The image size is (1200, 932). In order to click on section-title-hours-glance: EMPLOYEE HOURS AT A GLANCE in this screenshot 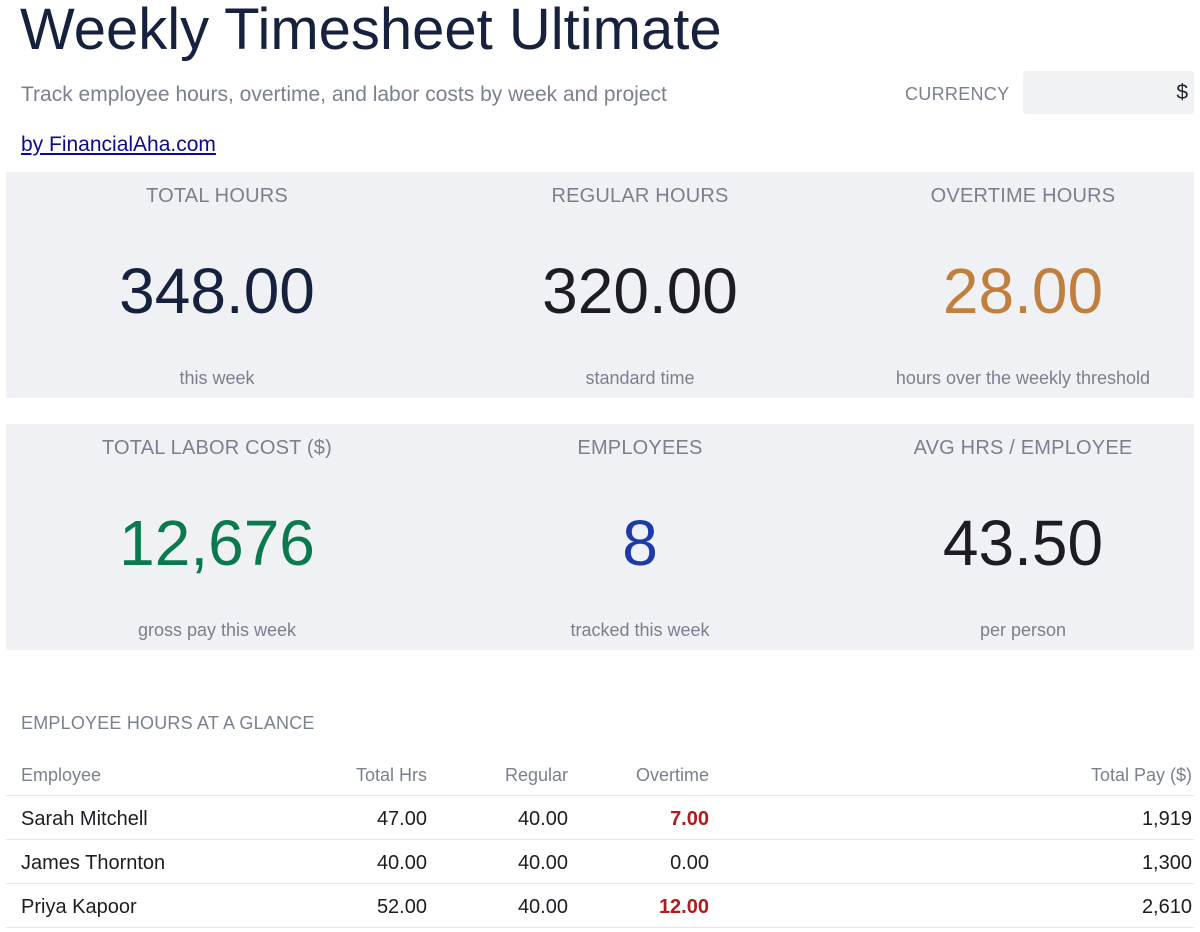, I will do `click(168, 723)`.